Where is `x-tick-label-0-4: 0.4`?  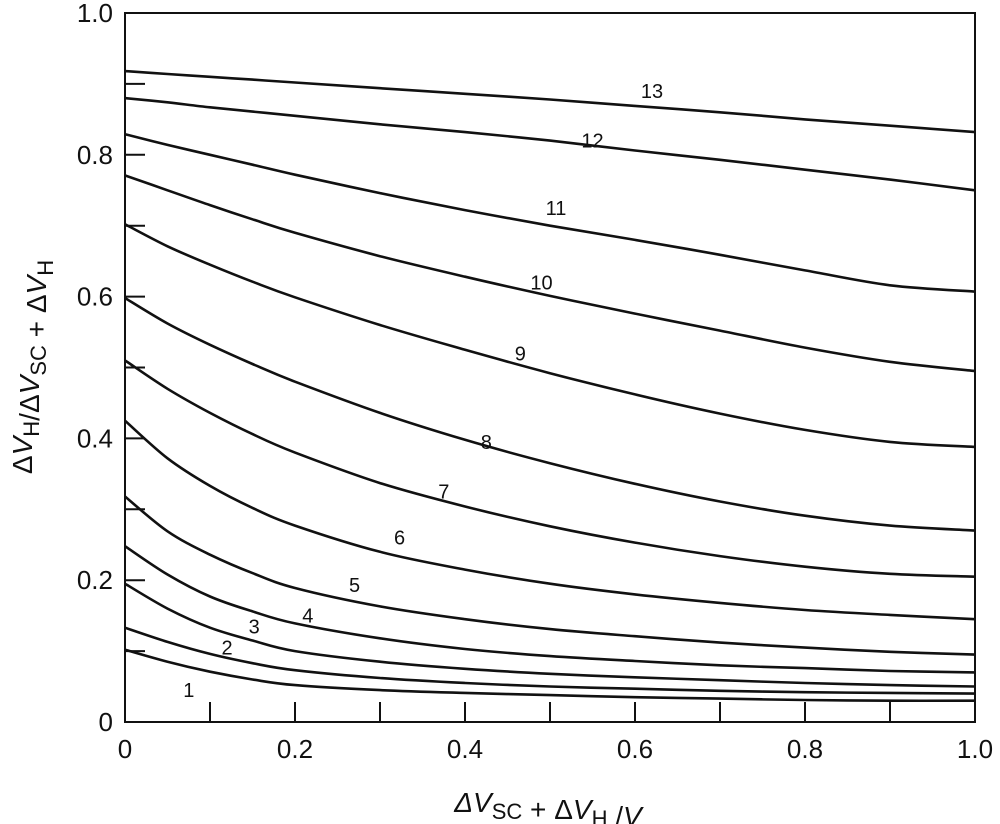 x-tick-label-0-4: 0.4 is located at coordinates (465, 749).